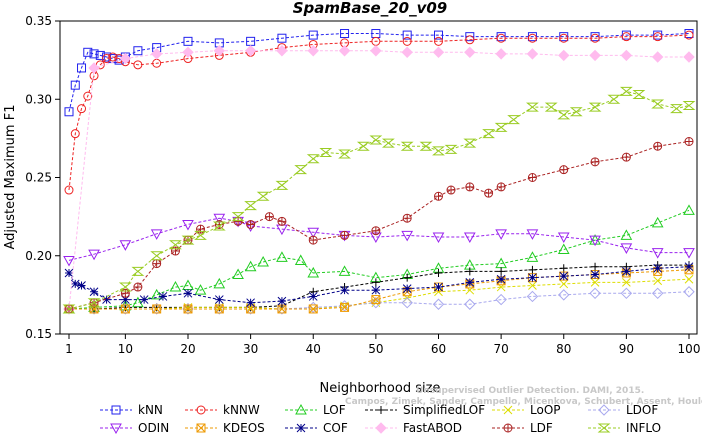 This screenshot has height=434, width=702. Describe the element at coordinates (545, 410) in the screenshot. I see `legend-label: LoOP` at that location.